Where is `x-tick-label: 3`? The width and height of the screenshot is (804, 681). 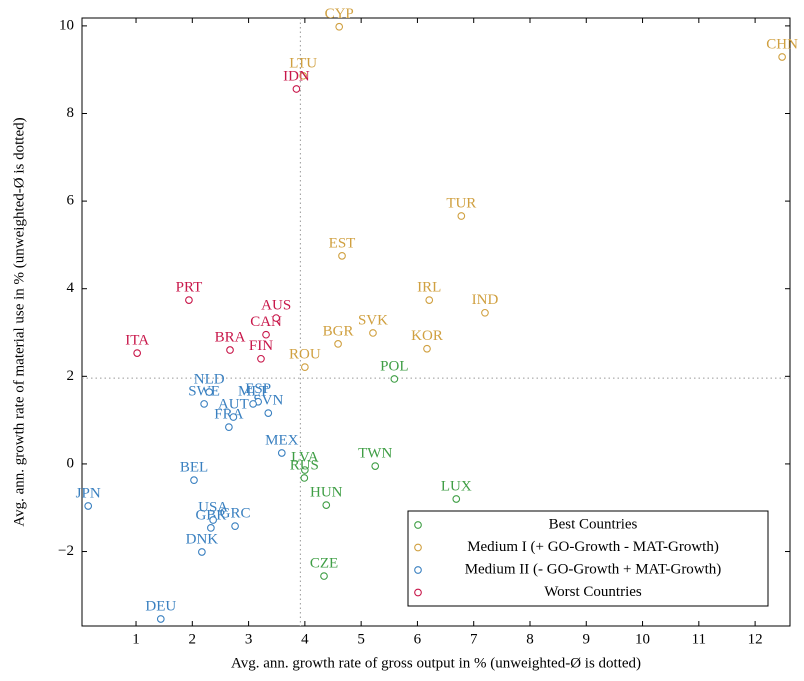
x-tick-label: 3 is located at coordinates (249, 639).